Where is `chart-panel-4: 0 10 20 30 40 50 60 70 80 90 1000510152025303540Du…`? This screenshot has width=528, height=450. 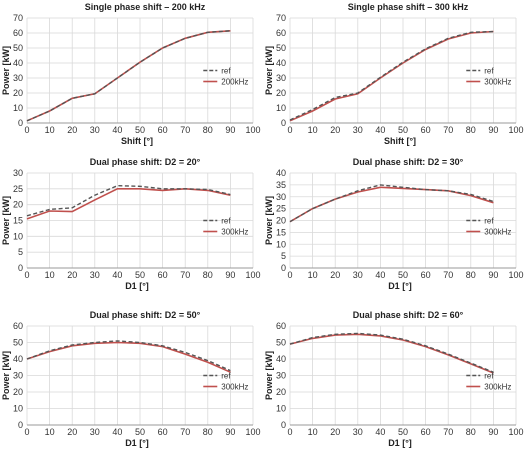
chart-panel-4: 0 10 20 30 40 50 60 70 80 90 1000510152025303540Du… is located at coordinates (394, 224).